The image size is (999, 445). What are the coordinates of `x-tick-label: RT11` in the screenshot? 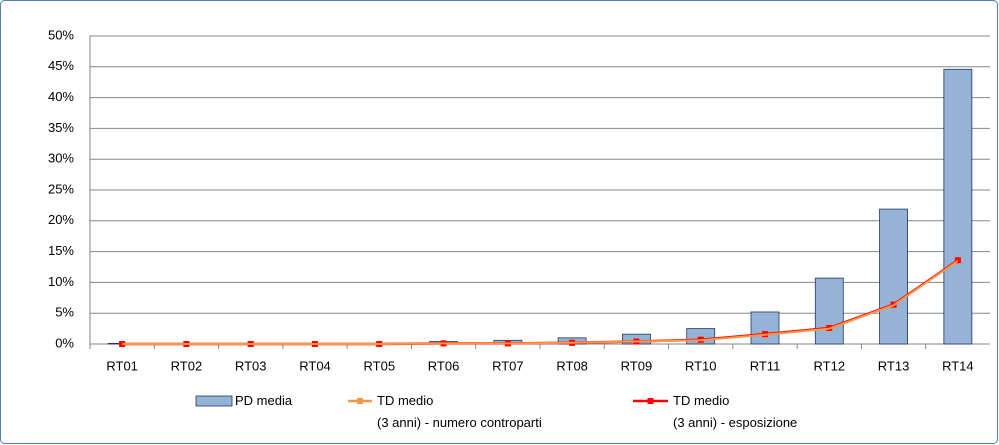 It's located at (765, 365).